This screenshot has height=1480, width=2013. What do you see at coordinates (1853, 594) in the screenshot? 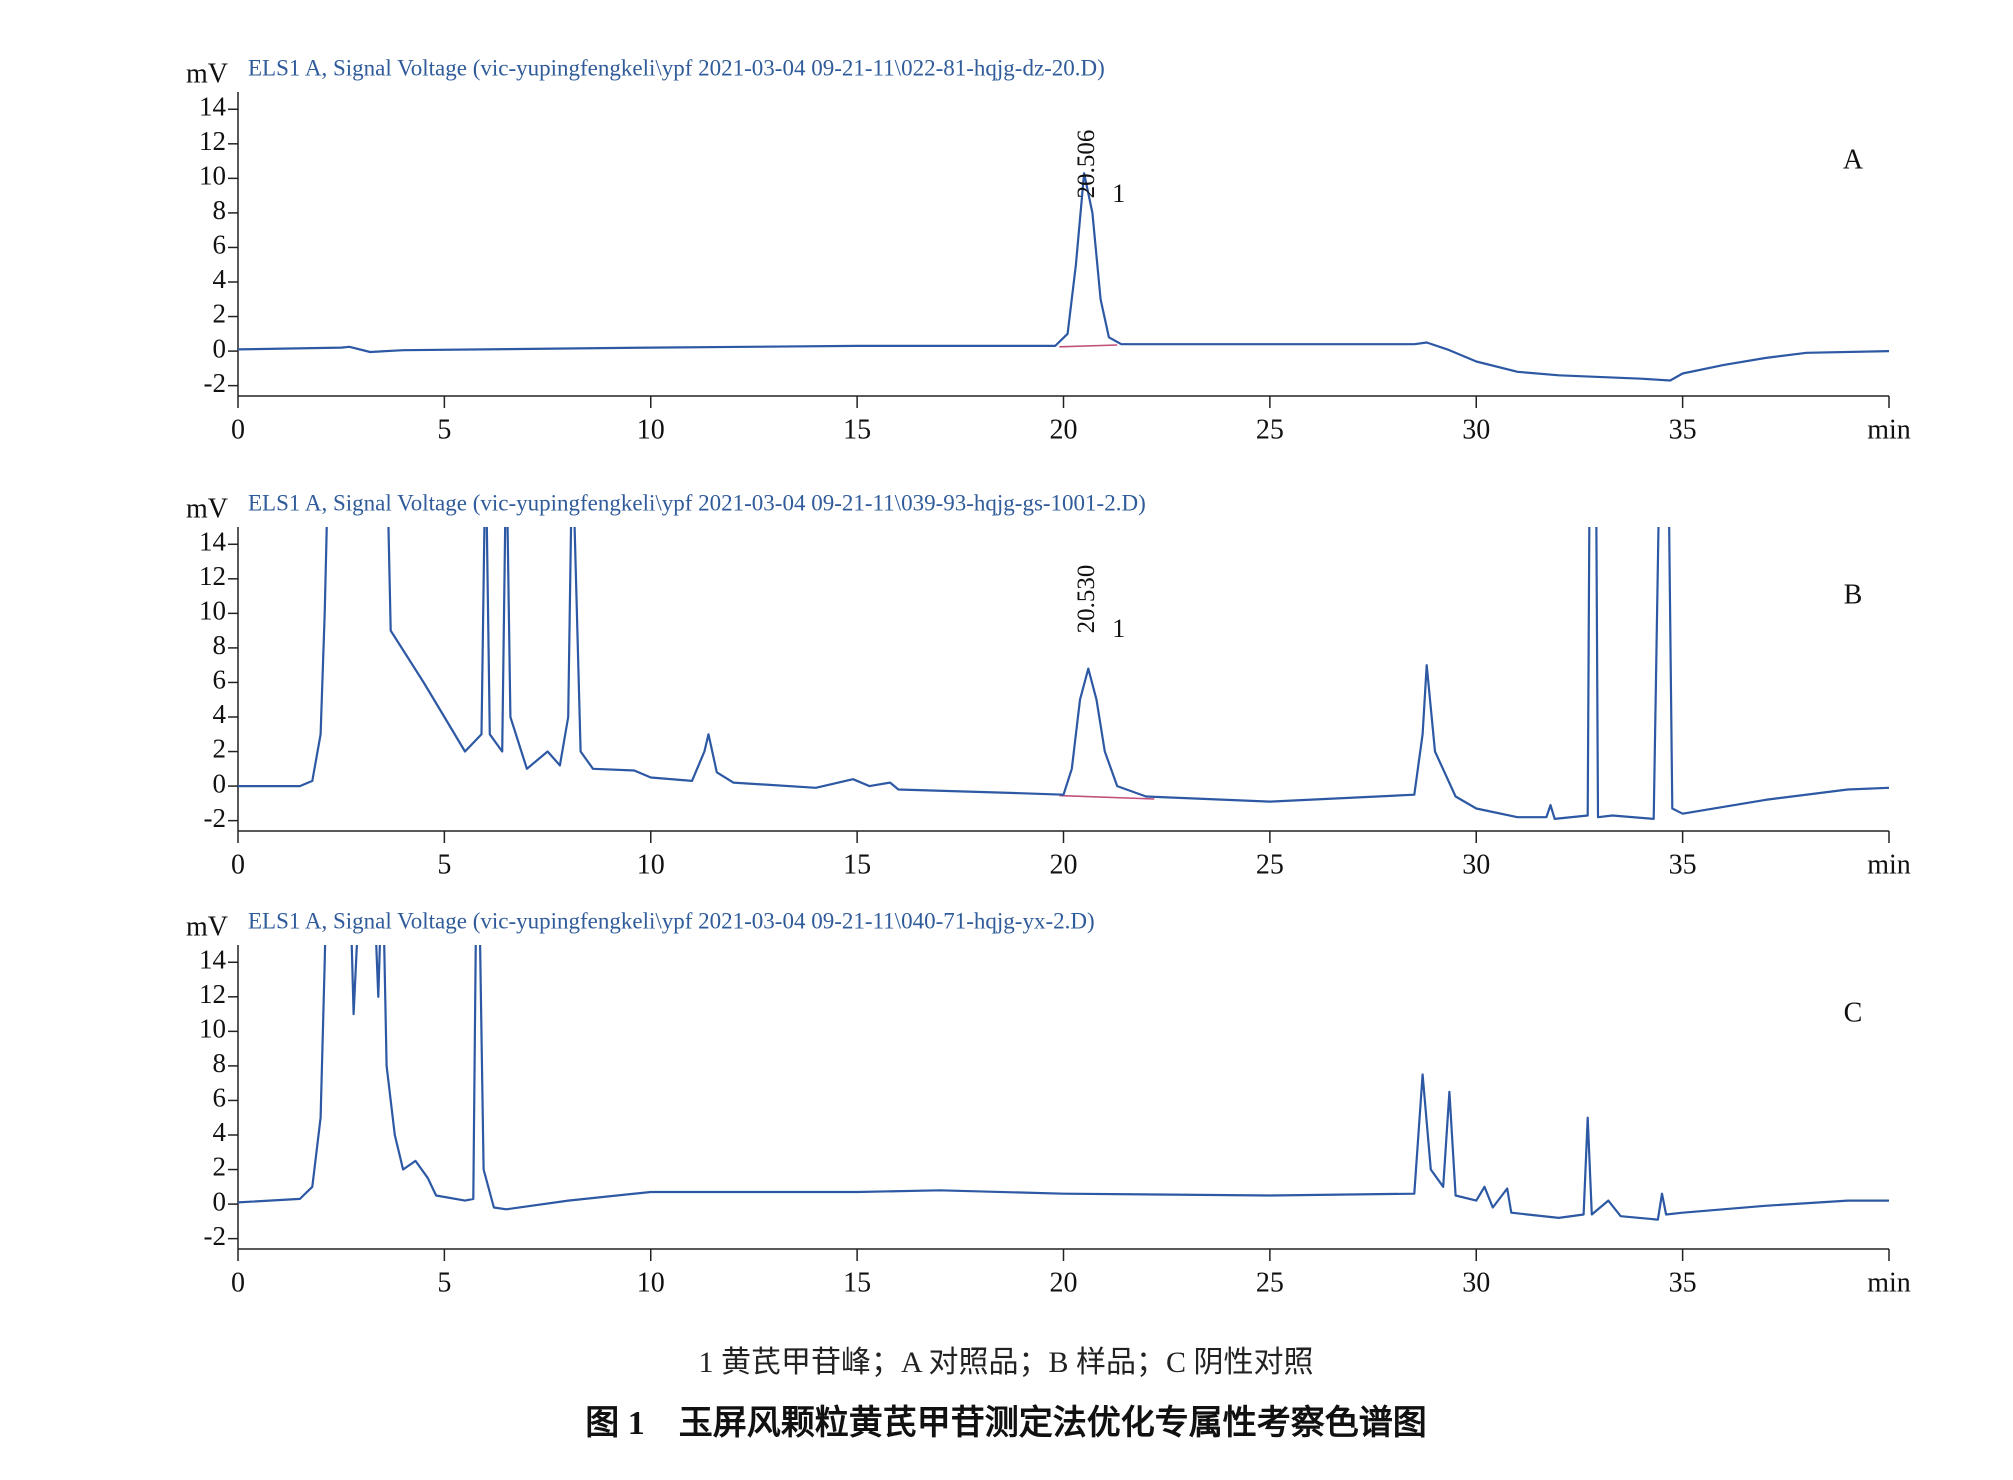
I see `panel-label: B` at bounding box center [1853, 594].